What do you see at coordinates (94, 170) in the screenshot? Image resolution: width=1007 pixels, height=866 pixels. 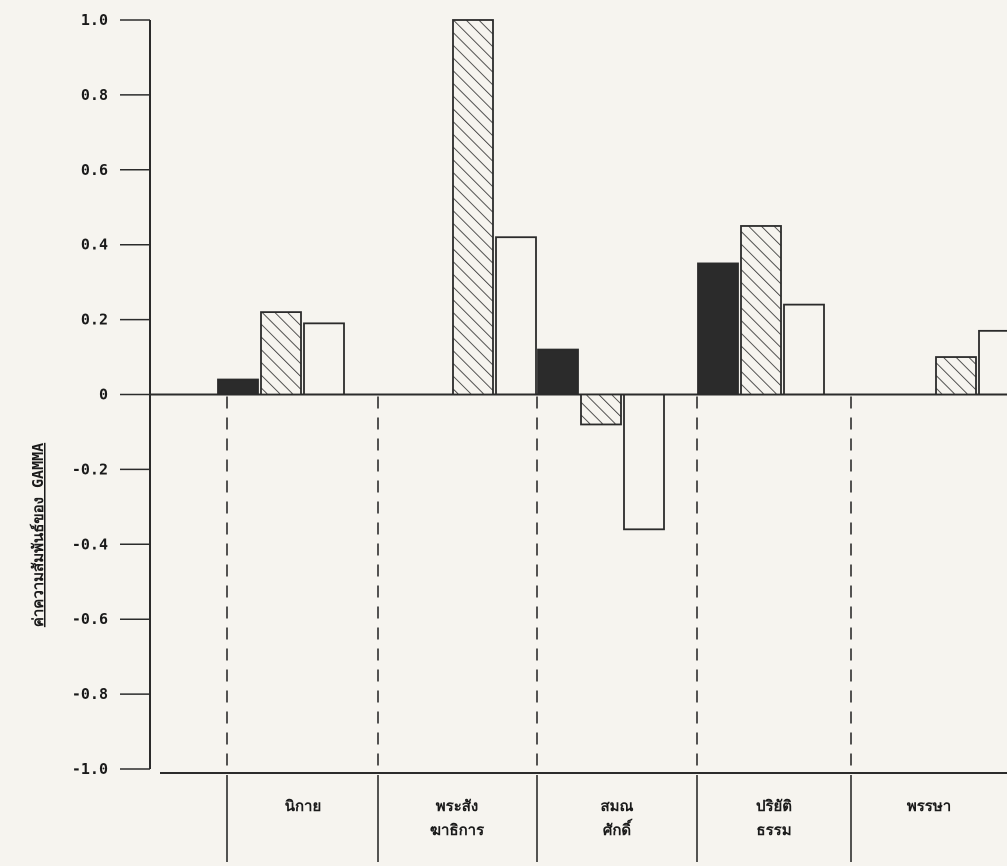 I see `y-tick-label: 0.6` at bounding box center [94, 170].